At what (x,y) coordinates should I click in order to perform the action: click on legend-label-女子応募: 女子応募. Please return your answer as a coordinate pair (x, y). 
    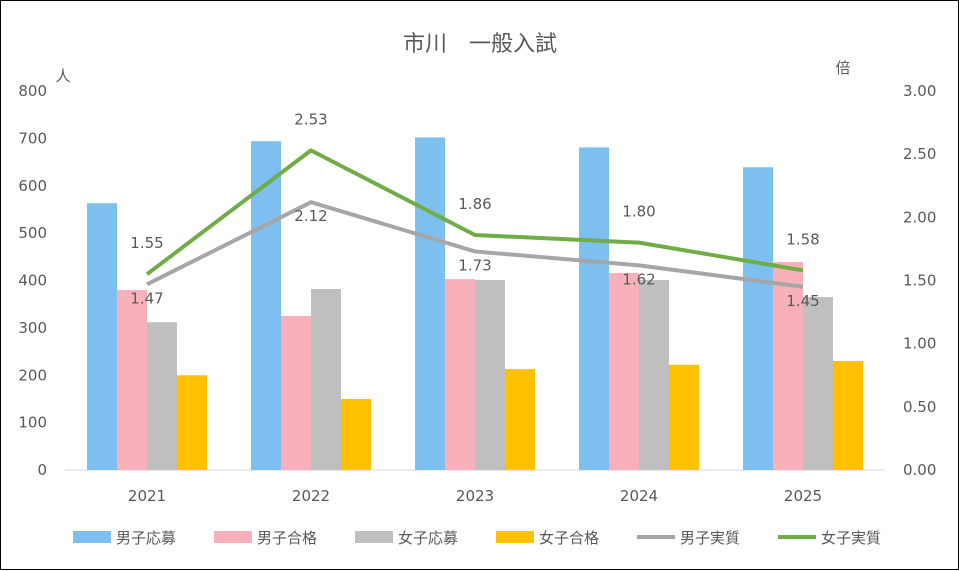
    Looking at the image, I should click on (428, 538).